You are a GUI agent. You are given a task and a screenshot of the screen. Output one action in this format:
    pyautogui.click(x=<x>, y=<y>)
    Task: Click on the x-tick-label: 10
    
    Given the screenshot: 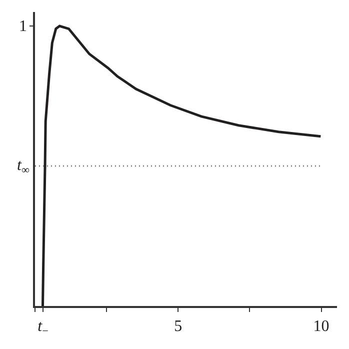 What is the action you would take?
    pyautogui.click(x=321, y=326)
    